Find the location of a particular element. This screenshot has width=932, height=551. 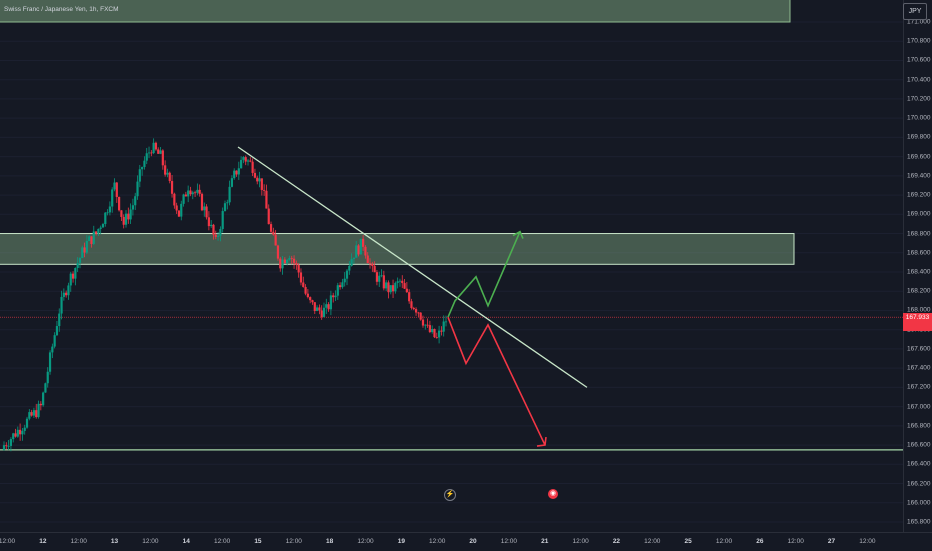

resistance-zone-rectangle is located at coordinates (397, 249).